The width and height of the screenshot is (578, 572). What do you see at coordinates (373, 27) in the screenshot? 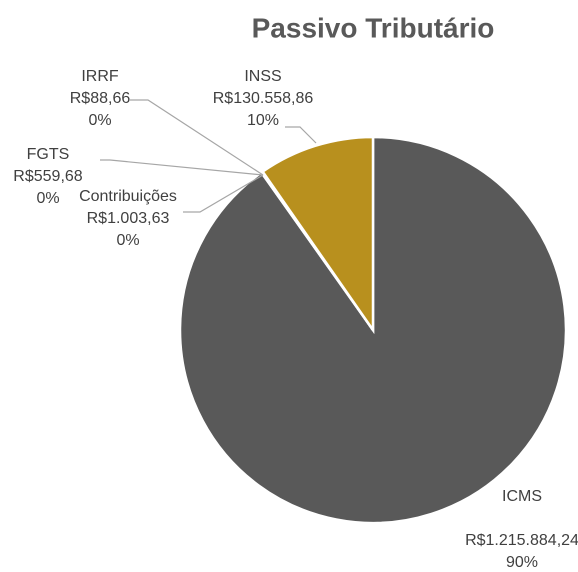
I see `chart-title: Passivo Tributário` at bounding box center [373, 27].